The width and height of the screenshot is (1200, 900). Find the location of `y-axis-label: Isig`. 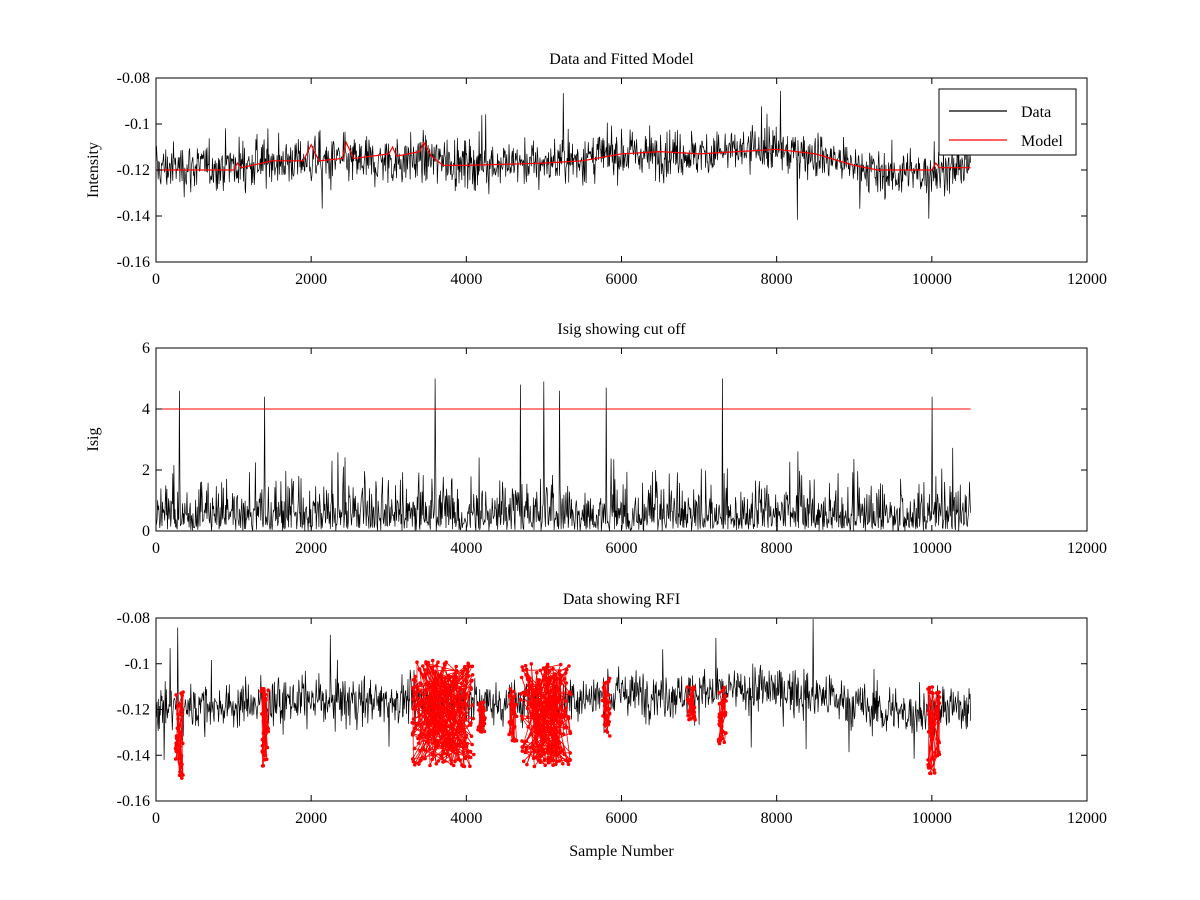

y-axis-label: Isig is located at coordinates (93, 440).